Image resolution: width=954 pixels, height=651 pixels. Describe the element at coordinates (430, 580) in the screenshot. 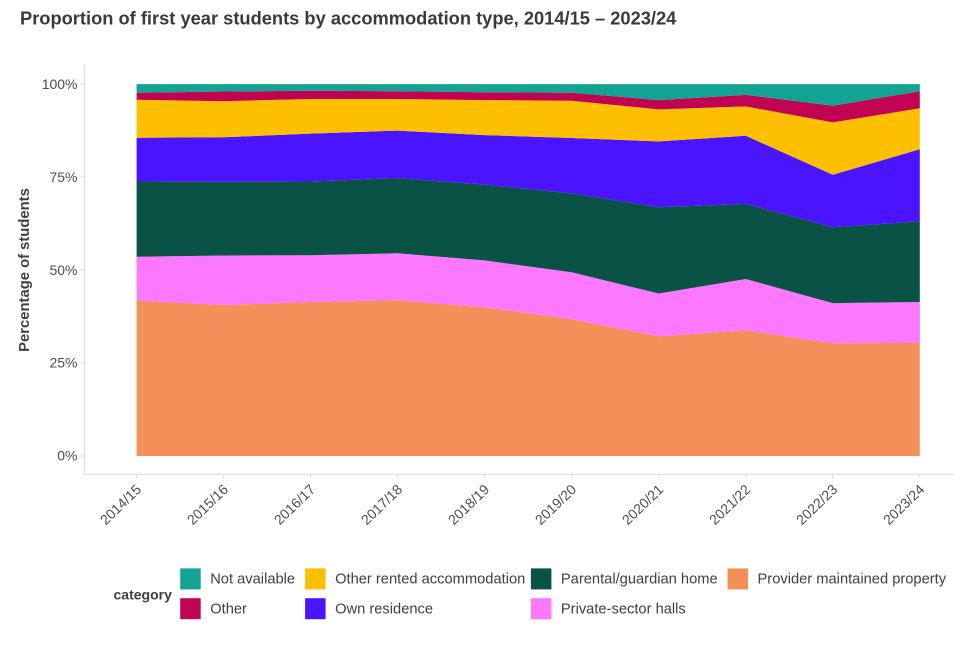

I see `svg-text: Other rented accommodation` at that location.